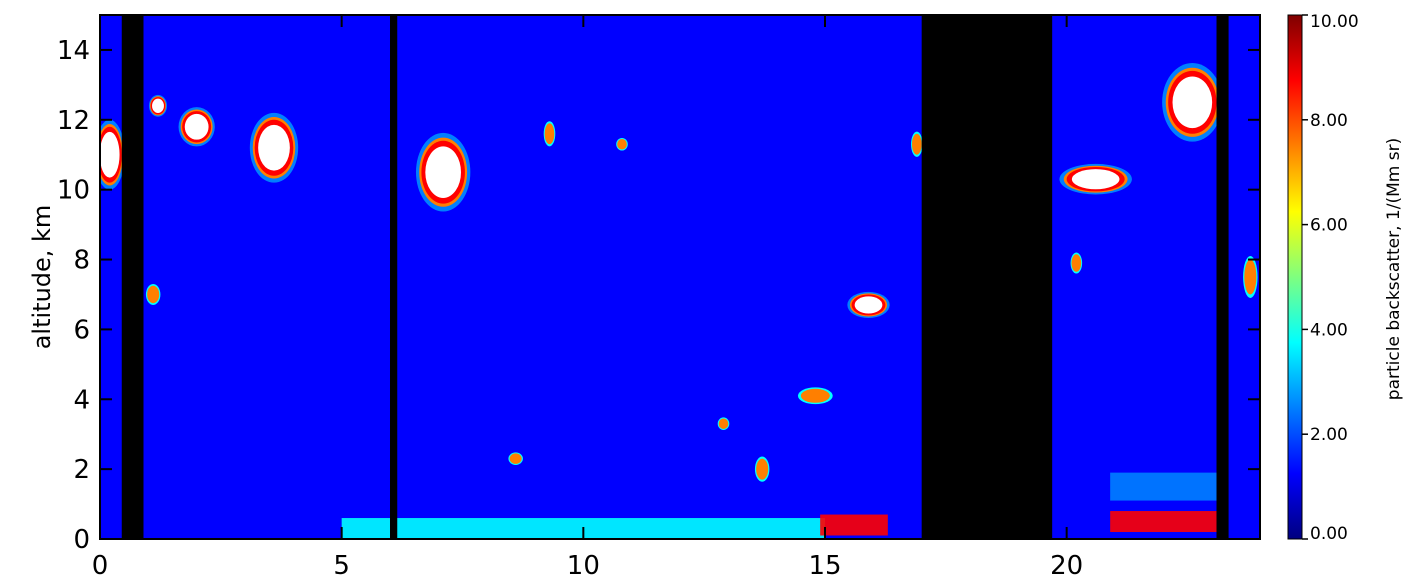 The width and height of the screenshot is (1420, 583). I want to click on x-tick-label: 0, so click(100, 566).